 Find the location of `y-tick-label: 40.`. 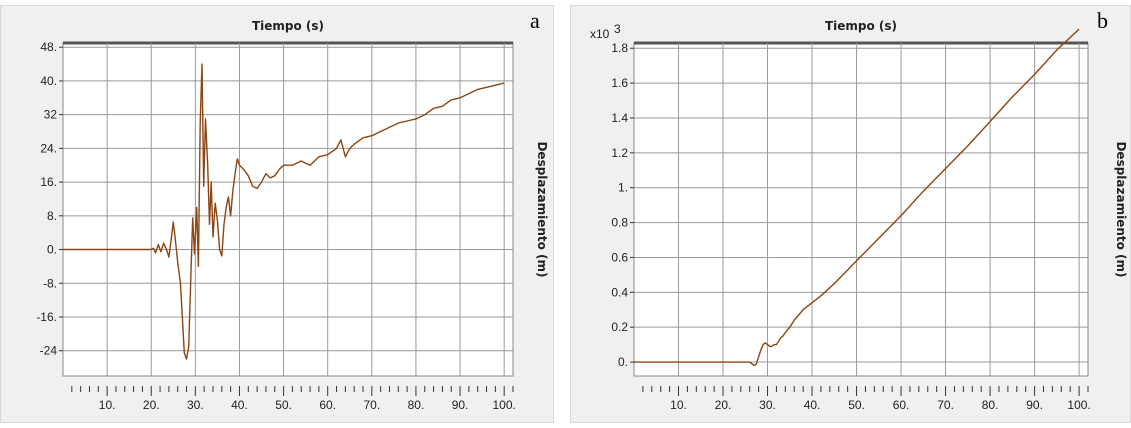

y-tick-label: 40. is located at coordinates (48, 81).